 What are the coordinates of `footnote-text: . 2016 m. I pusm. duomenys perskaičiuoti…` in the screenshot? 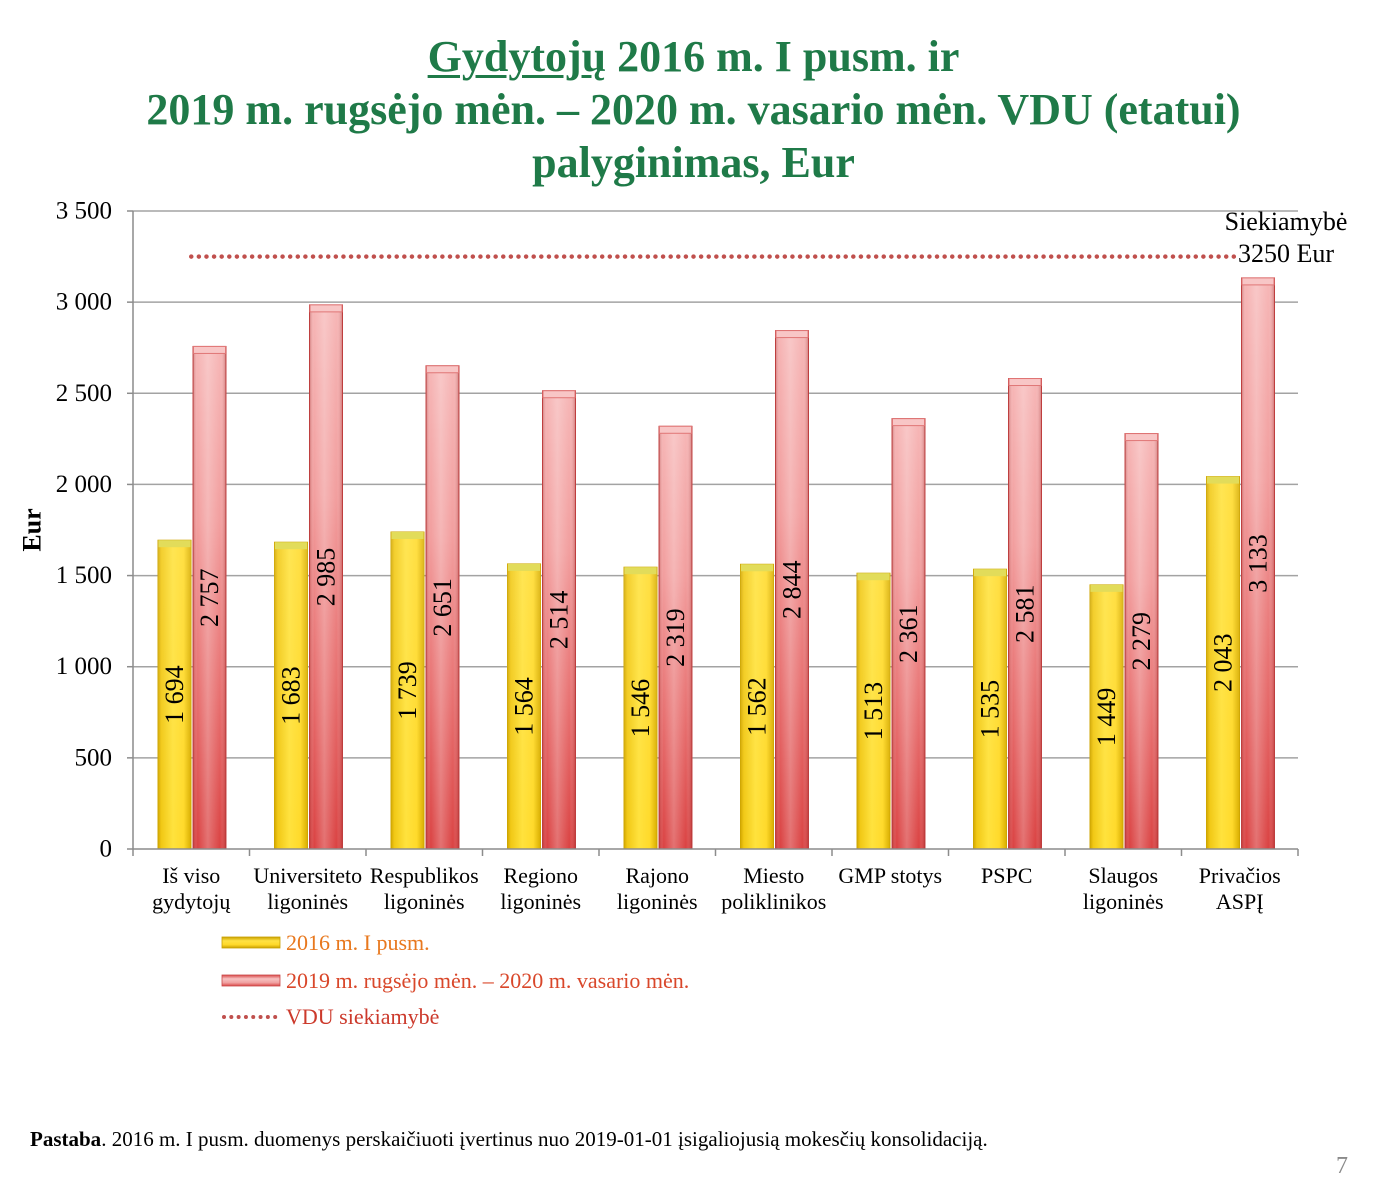 It's located at (544, 1139).